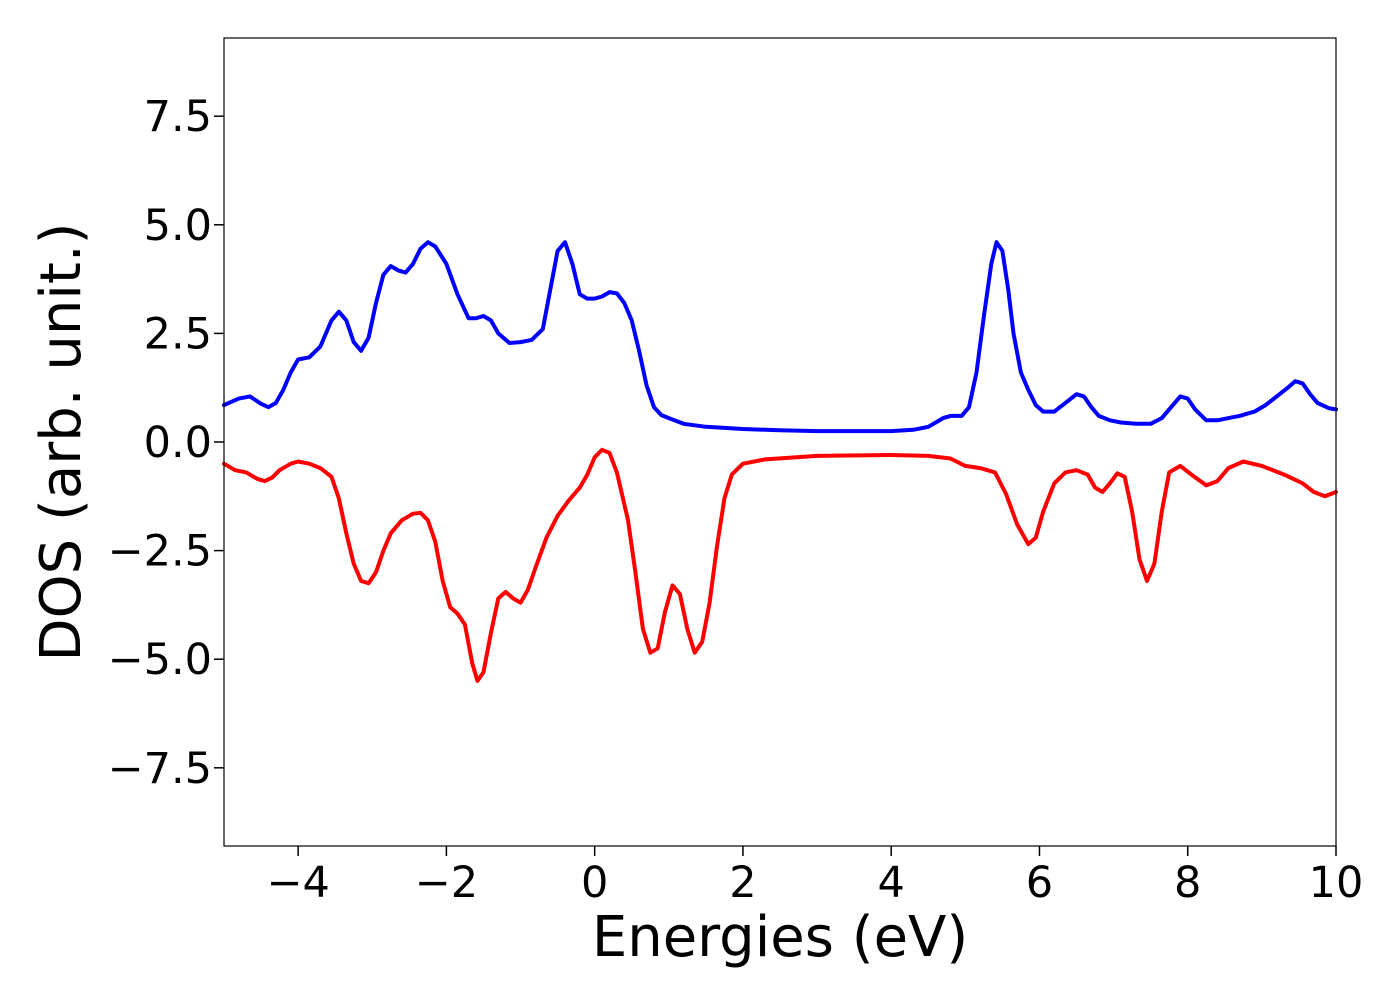  I want to click on x-tick-label: −4, so click(297, 883).